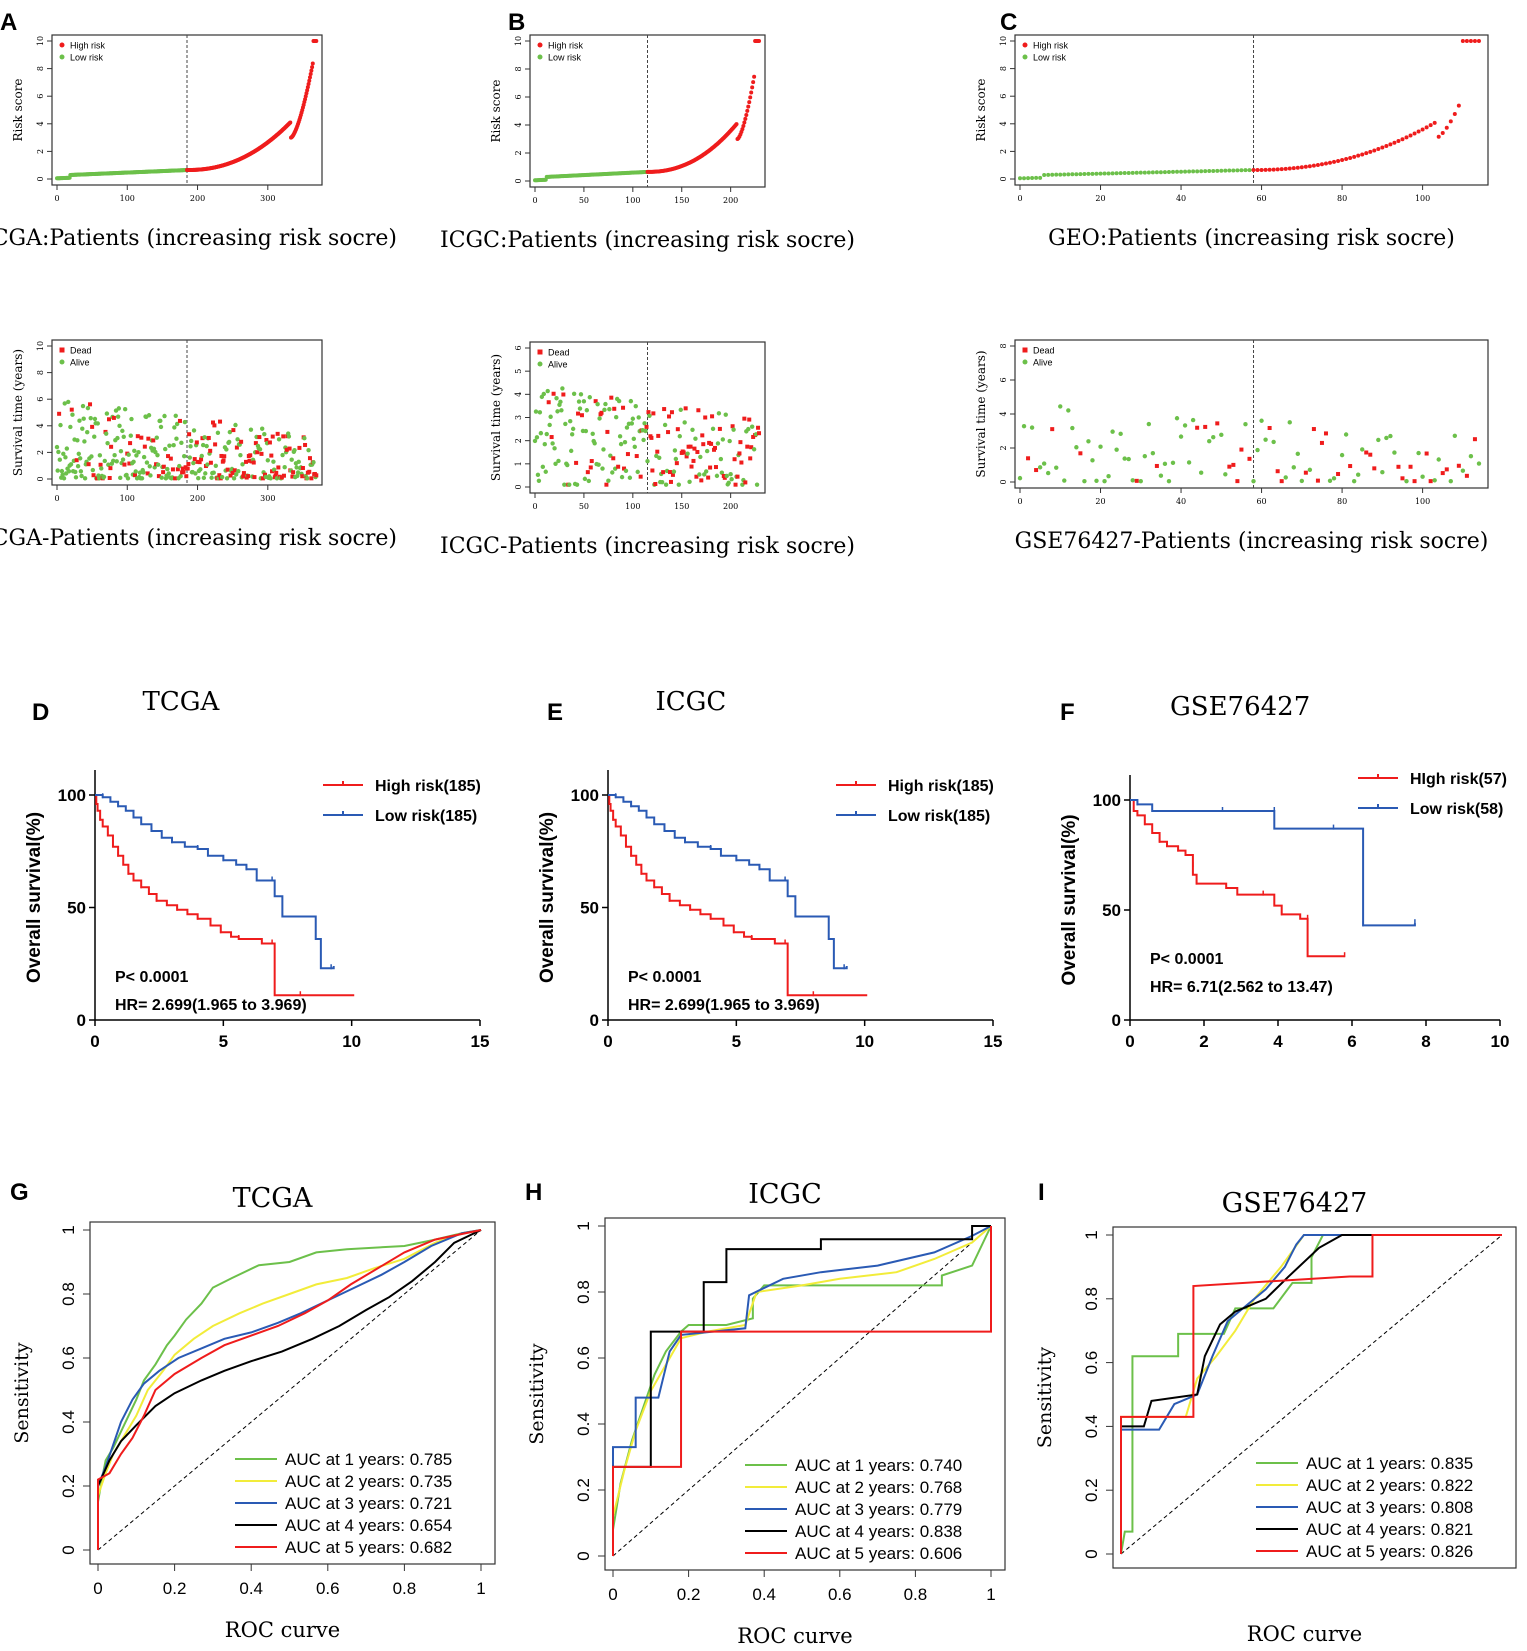  Describe the element at coordinates (182, 702) in the screenshot. I see `chart-title: TCGA` at that location.